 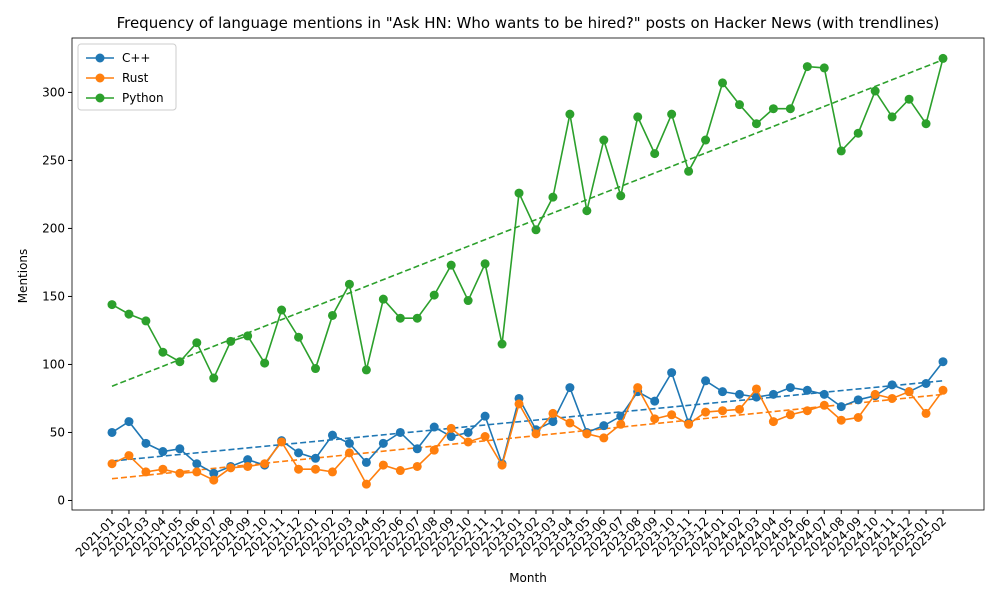 What do you see at coordinates (61, 500) in the screenshot?
I see `y-tick-label: 0` at bounding box center [61, 500].